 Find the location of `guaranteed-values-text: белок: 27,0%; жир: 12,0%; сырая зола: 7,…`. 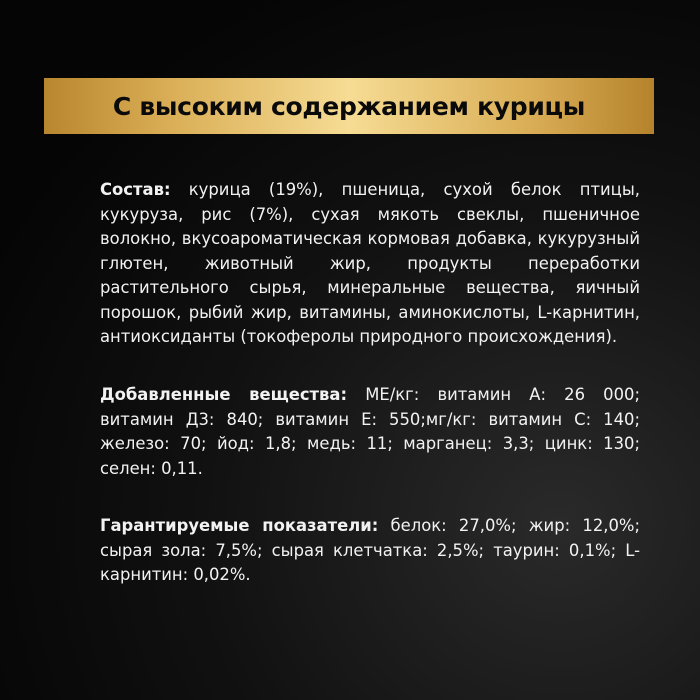

guaranteed-values-text: белок: 27,0%; жир: 12,0%; сырая зола: 7,… is located at coordinates (370, 550).